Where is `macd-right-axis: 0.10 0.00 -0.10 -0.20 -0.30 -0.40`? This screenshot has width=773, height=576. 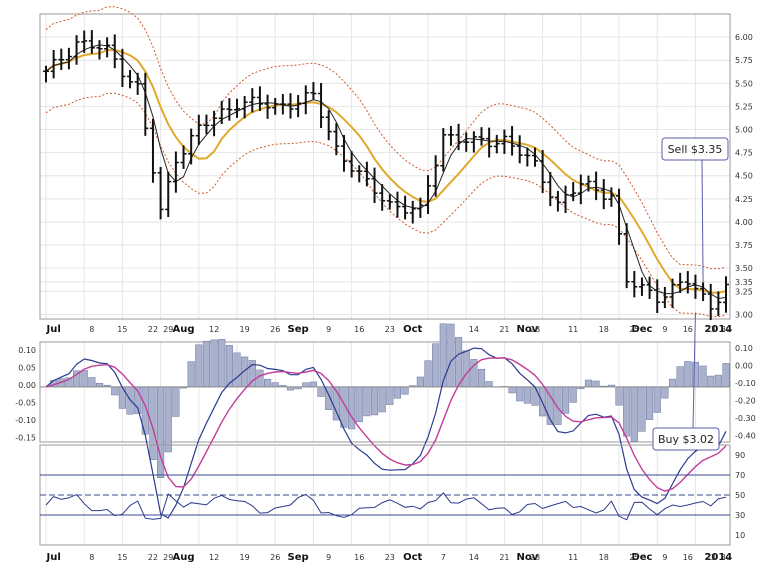
macd-right-axis: 0.10 0.00 -0.10 -0.20 -0.30 -0.40 is located at coordinates (745, 392).